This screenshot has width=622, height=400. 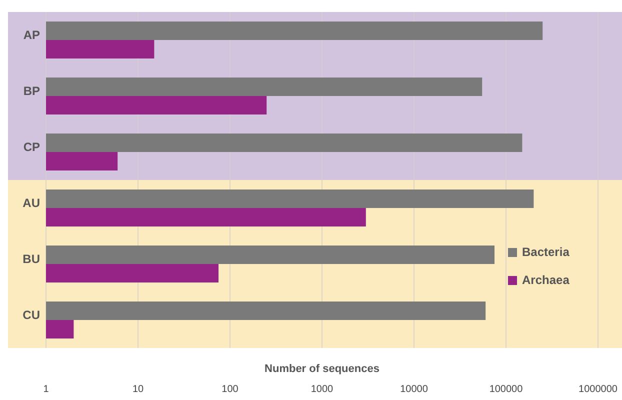 What do you see at coordinates (230, 389) in the screenshot?
I see `x-tick-label: 100` at bounding box center [230, 389].